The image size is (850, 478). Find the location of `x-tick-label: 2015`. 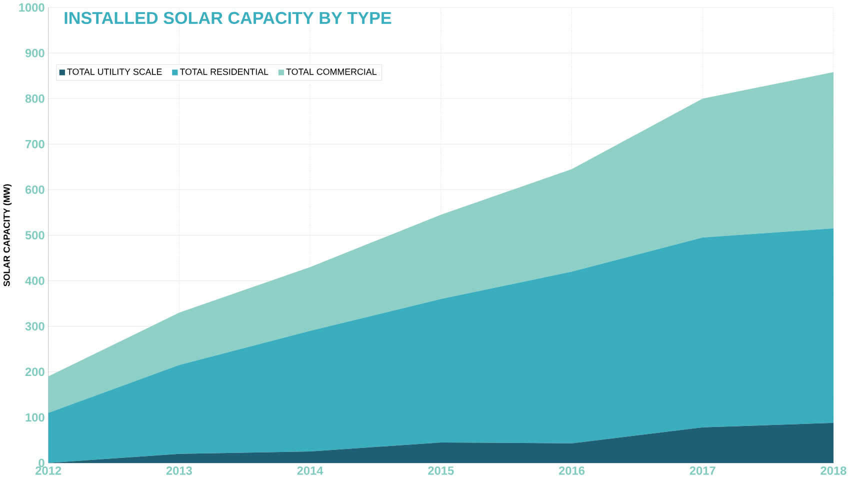

x-tick-label: 2015 is located at coordinates (441, 470).